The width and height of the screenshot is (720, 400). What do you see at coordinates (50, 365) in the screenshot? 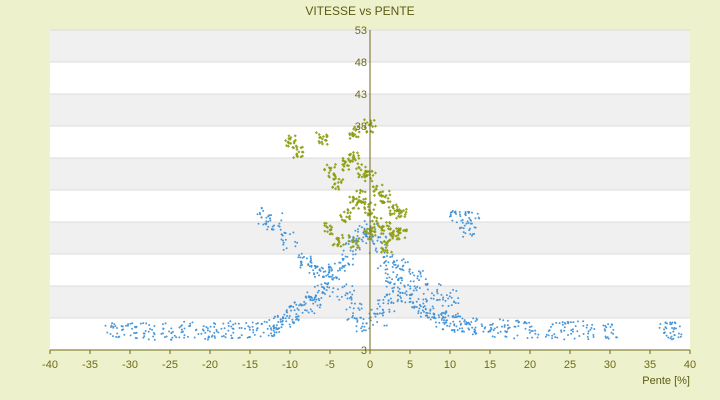
I see `x-tick-label: -40` at bounding box center [50, 365].